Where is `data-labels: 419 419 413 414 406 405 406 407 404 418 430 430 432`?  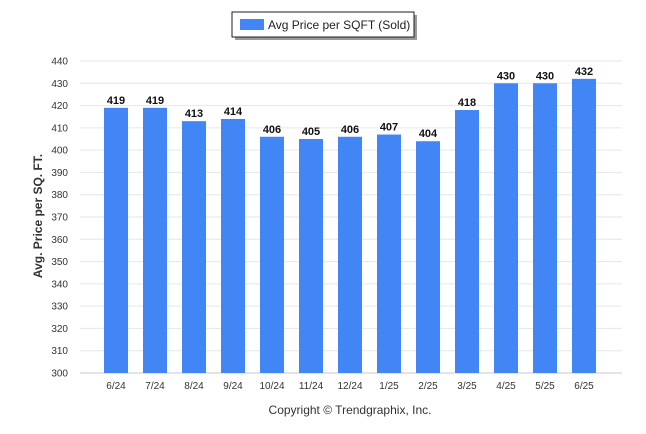 data-labels: 419 419 413 414 406 405 406 407 404 418 430 430 432 is located at coordinates (350, 103).